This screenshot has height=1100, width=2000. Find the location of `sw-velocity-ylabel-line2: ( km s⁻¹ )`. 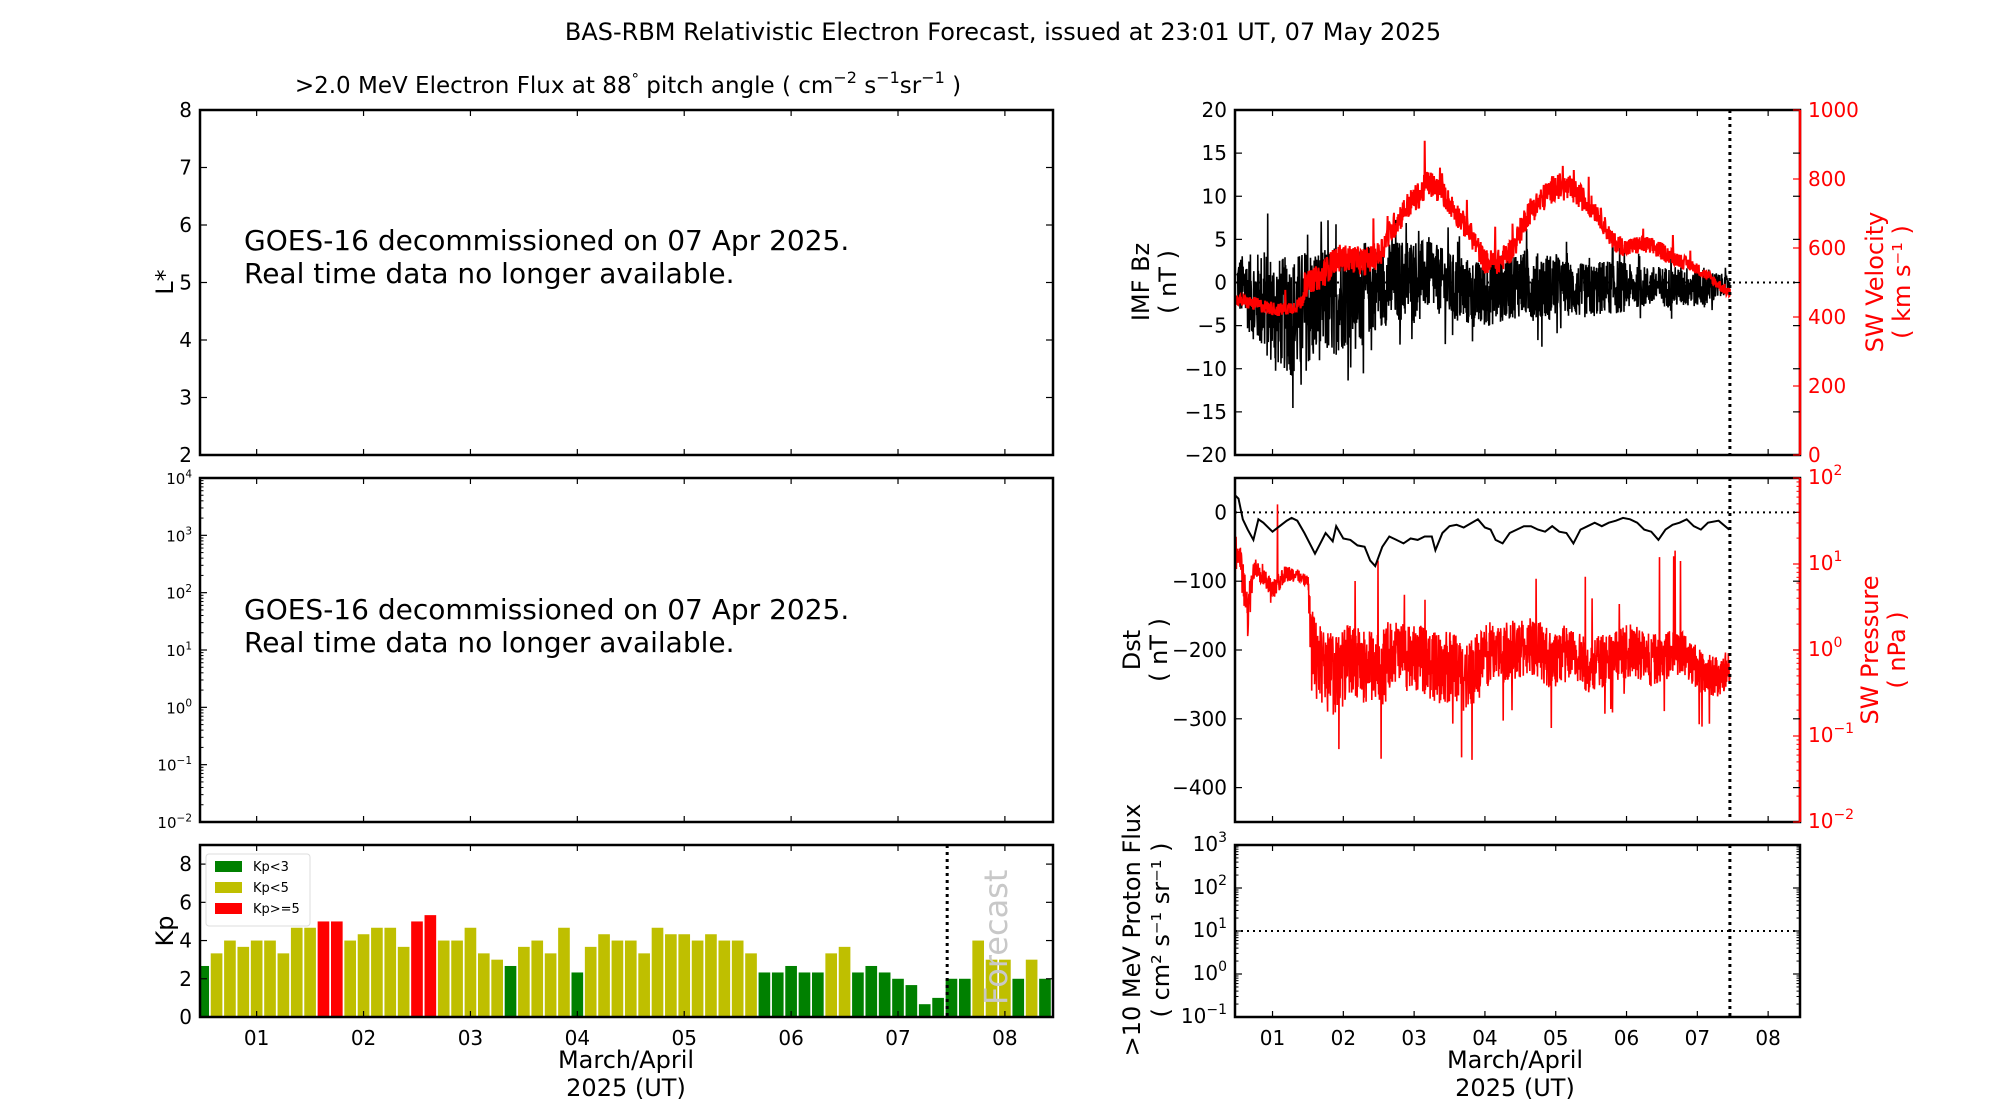

sw-velocity-ylabel-line2: ( km s⁻¹ ) is located at coordinates (1902, 282).